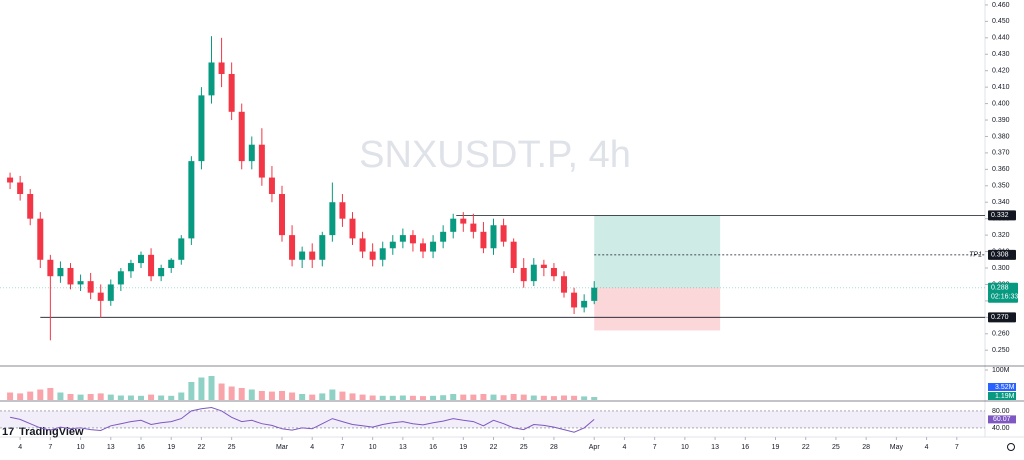 The height and width of the screenshot is (460, 1024). What do you see at coordinates (20, 447) in the screenshot?
I see `x-tick-label: 4` at bounding box center [20, 447].